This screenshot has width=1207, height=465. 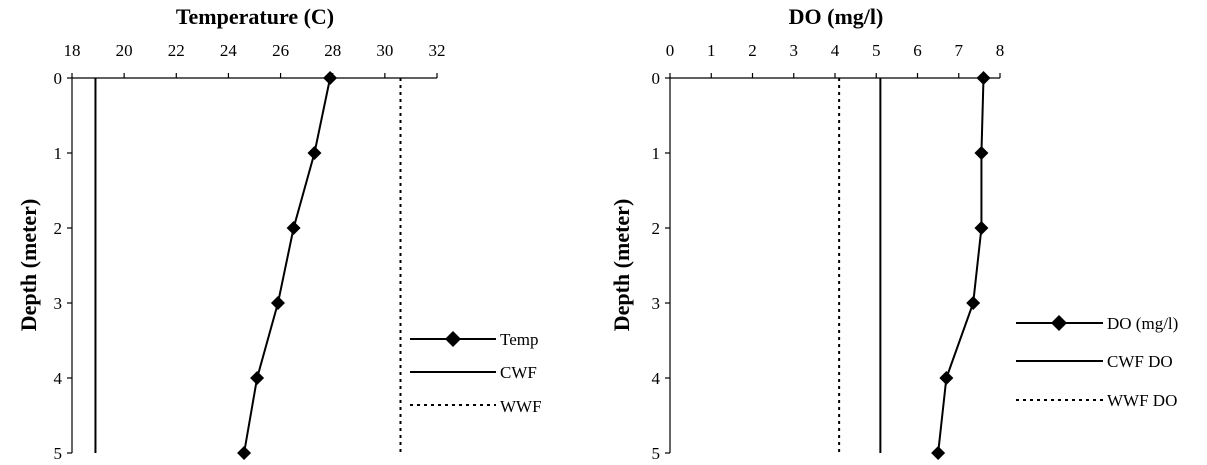 I want to click on legend-marker-do, so click(x=1059, y=323).